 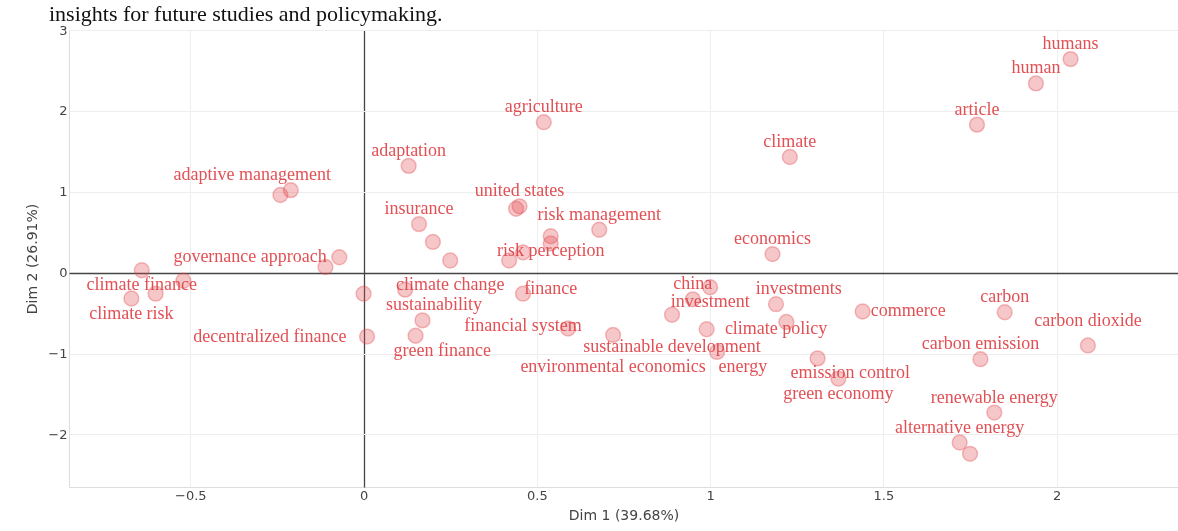 I want to click on annotation: risk management, so click(x=599, y=213).